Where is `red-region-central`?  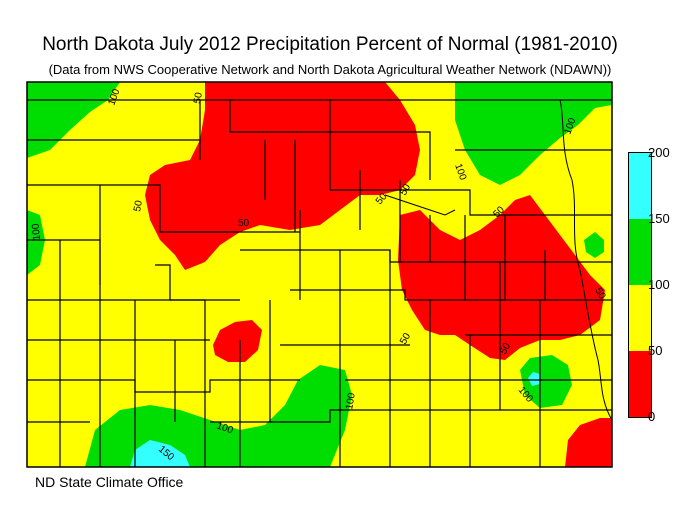 red-region-central is located at coordinates (237, 341).